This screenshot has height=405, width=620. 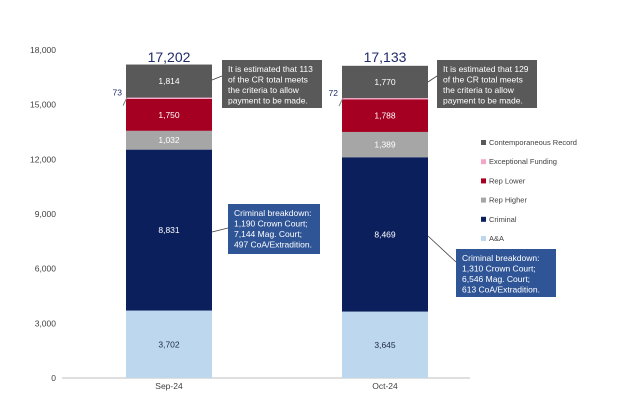 I want to click on cr-callout-oct-box, so click(x=487, y=84).